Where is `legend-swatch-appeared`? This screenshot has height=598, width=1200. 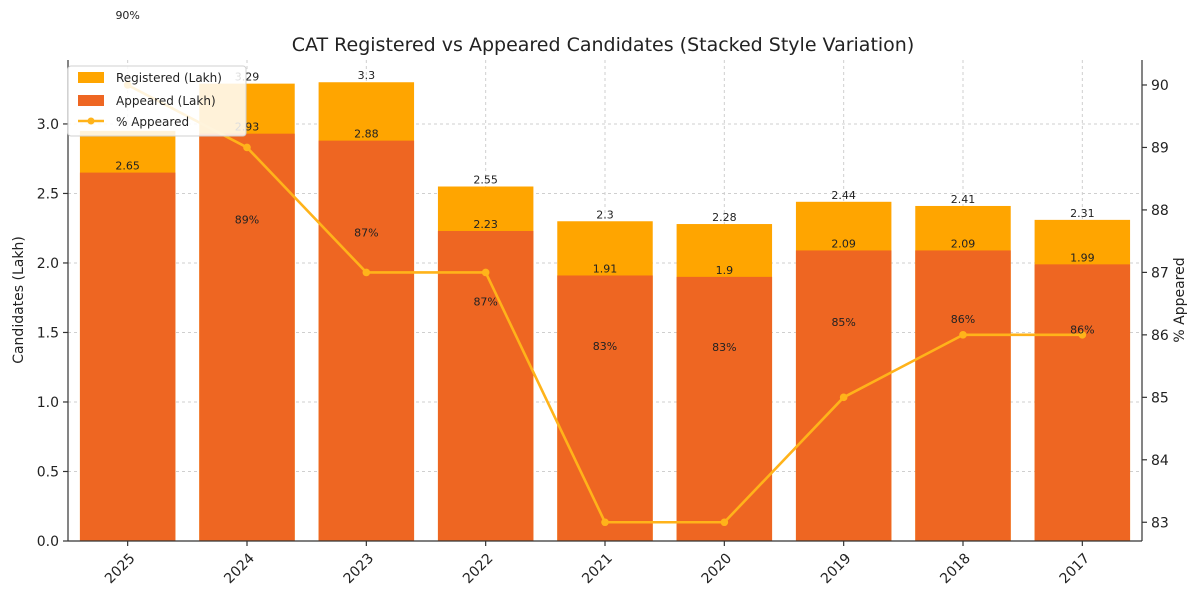
legend-swatch-appeared is located at coordinates (91, 100).